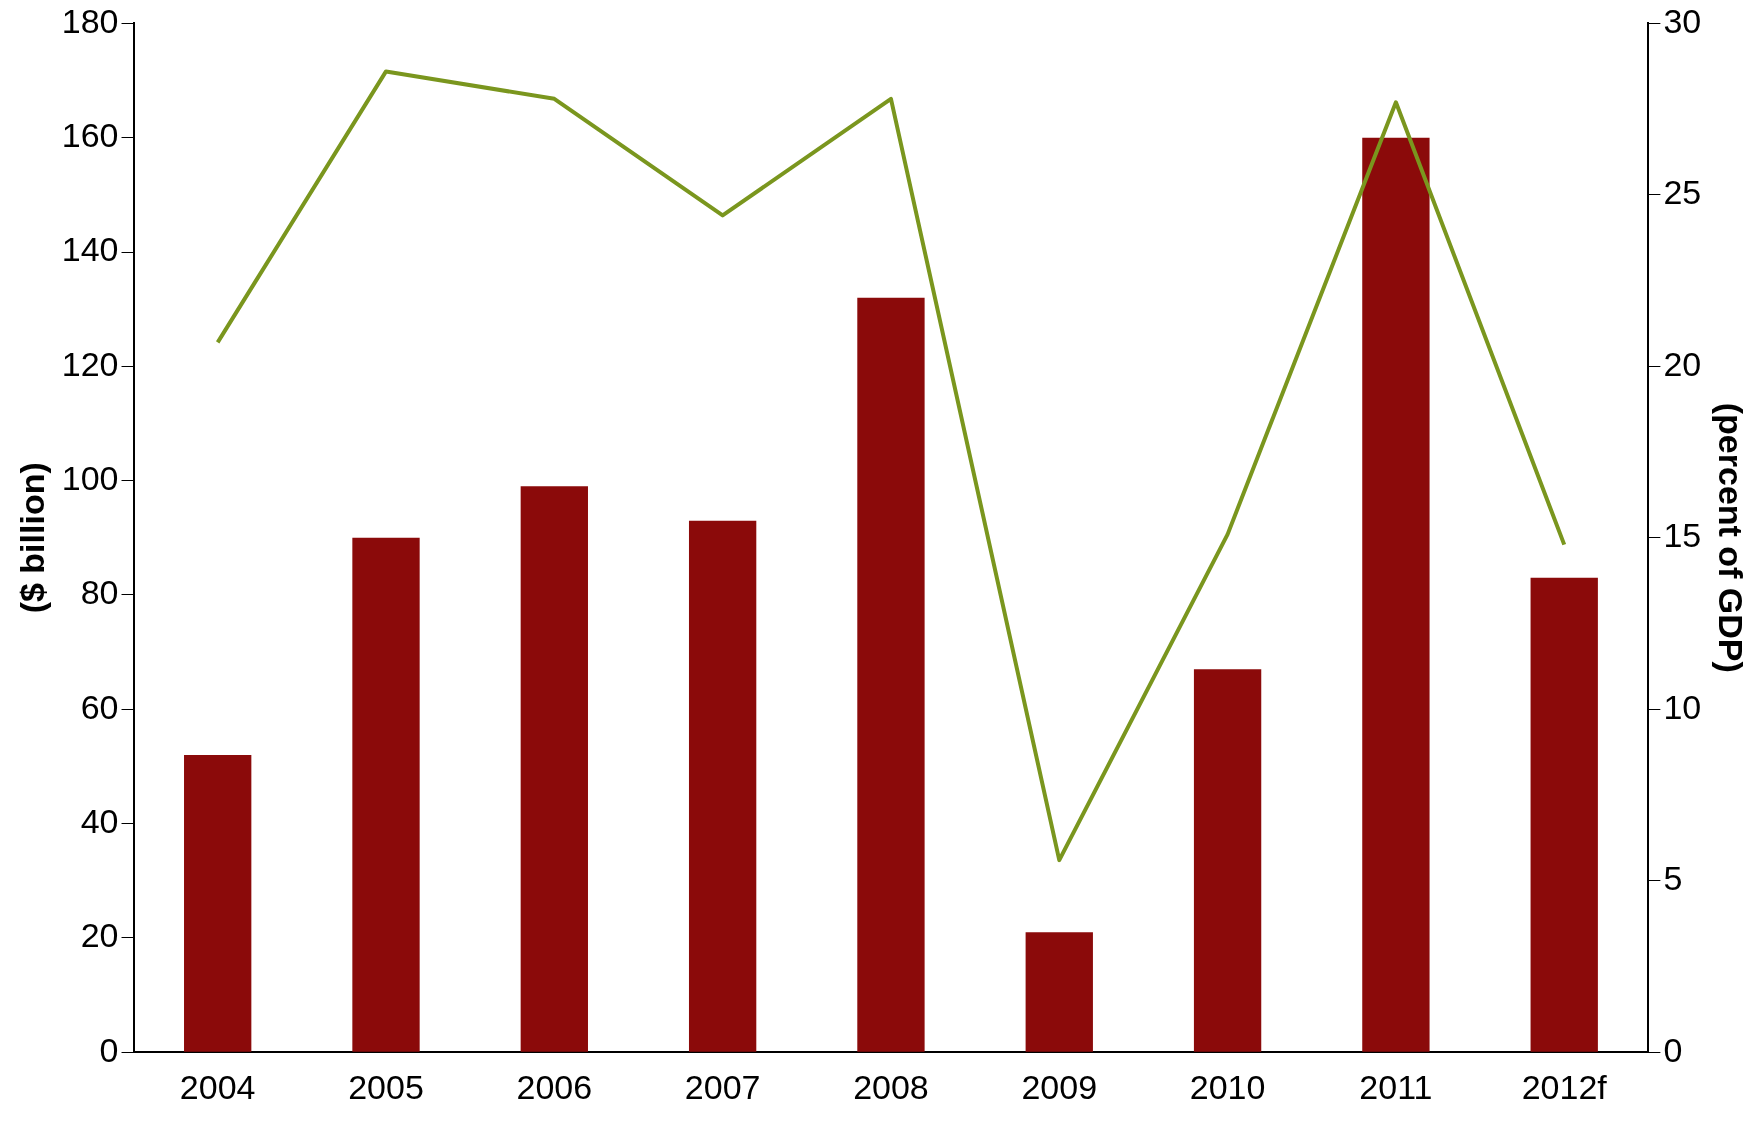  Describe the element at coordinates (1731, 537) in the screenshot. I see `y2-axis-title: (percent of GDP)` at that location.